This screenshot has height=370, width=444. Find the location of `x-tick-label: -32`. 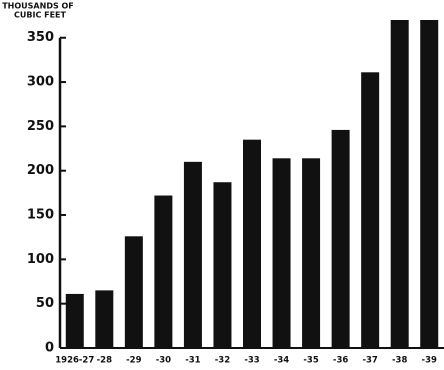

x-tick-label: -32 is located at coordinates (222, 361).